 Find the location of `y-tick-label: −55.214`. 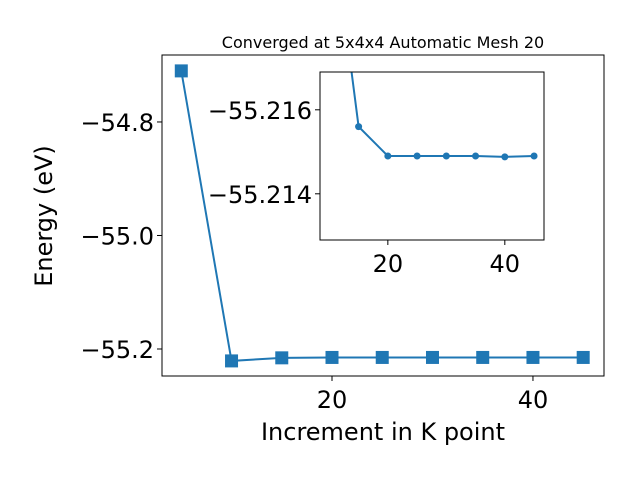

y-tick-label: −55.214 is located at coordinates (260, 195).